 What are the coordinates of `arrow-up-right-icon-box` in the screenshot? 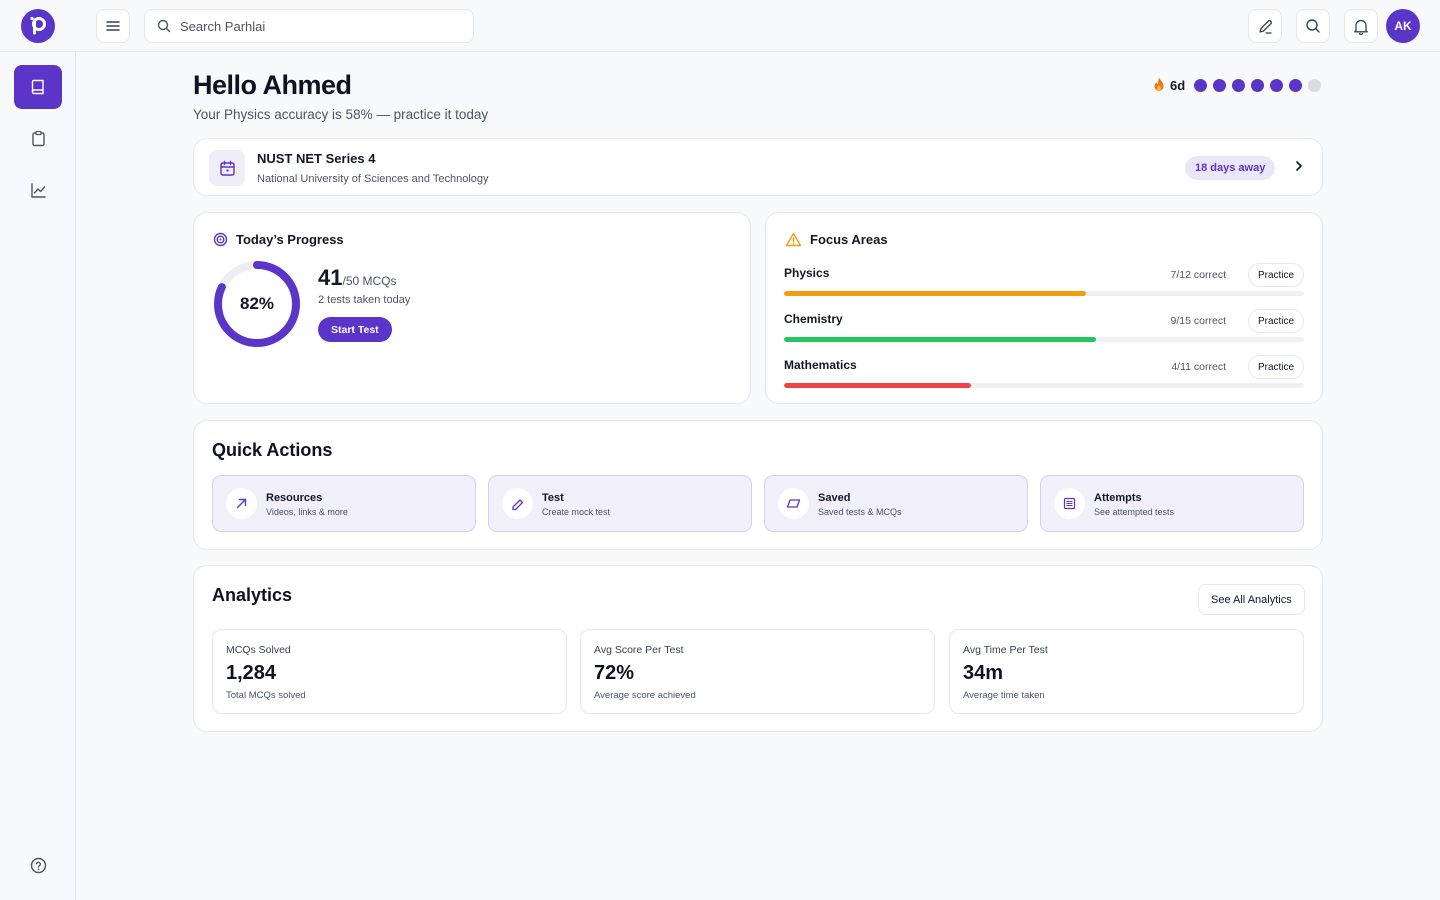 It's located at (241, 503).